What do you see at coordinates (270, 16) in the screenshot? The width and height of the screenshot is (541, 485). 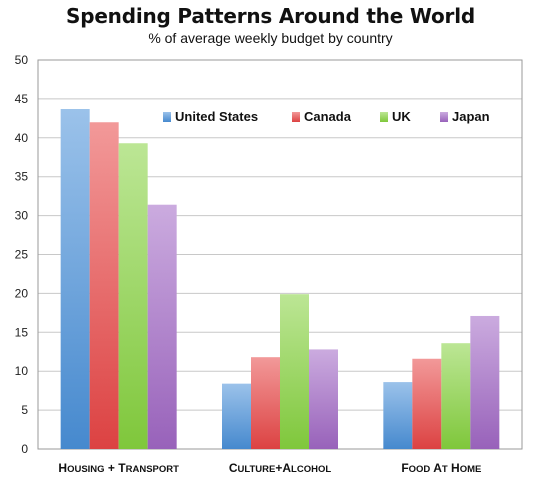 I see `chart-title: Spending Patterns Around the World` at bounding box center [270, 16].